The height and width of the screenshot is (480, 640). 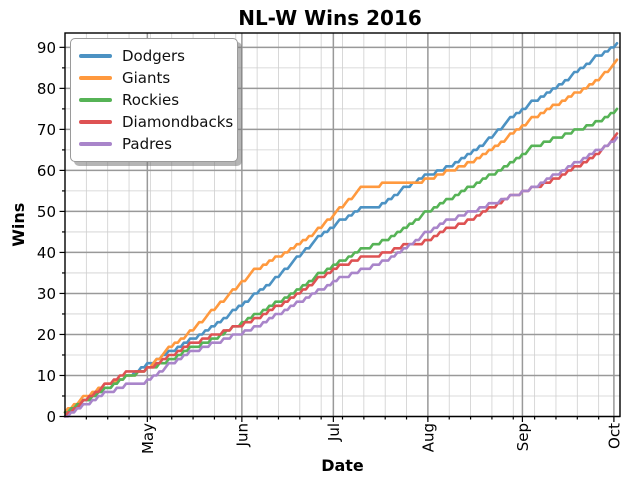 I want to click on x-tick-label-aug: Aug, so click(x=428, y=437).